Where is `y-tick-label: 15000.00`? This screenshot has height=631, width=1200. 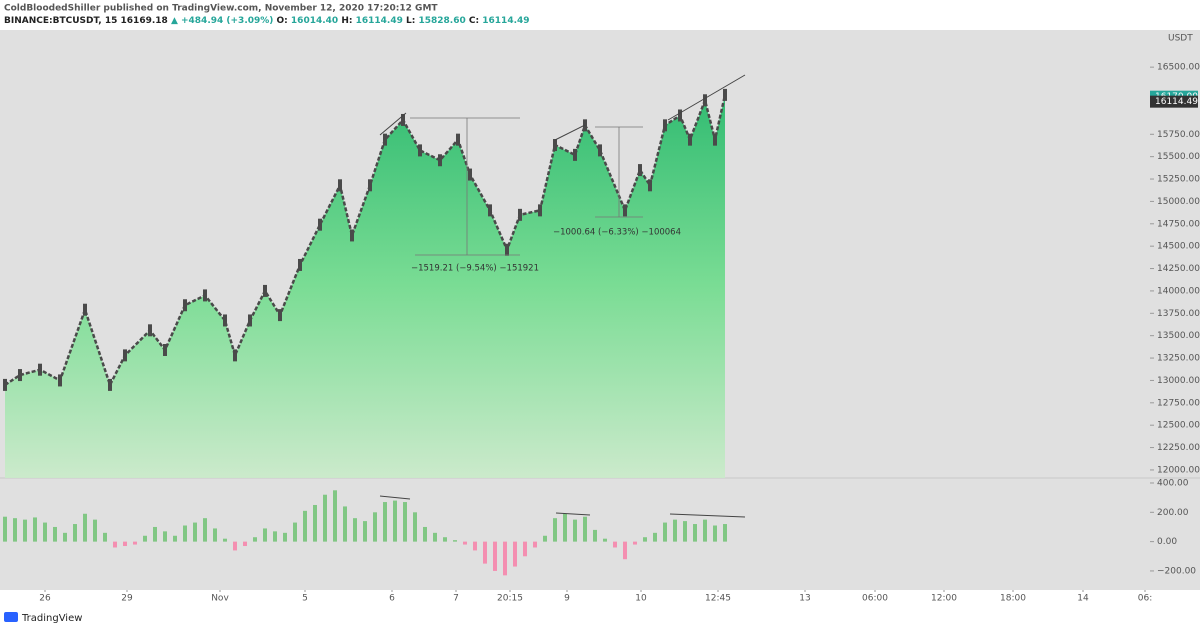
y-tick-label: 15000.00 is located at coordinates (1178, 202).